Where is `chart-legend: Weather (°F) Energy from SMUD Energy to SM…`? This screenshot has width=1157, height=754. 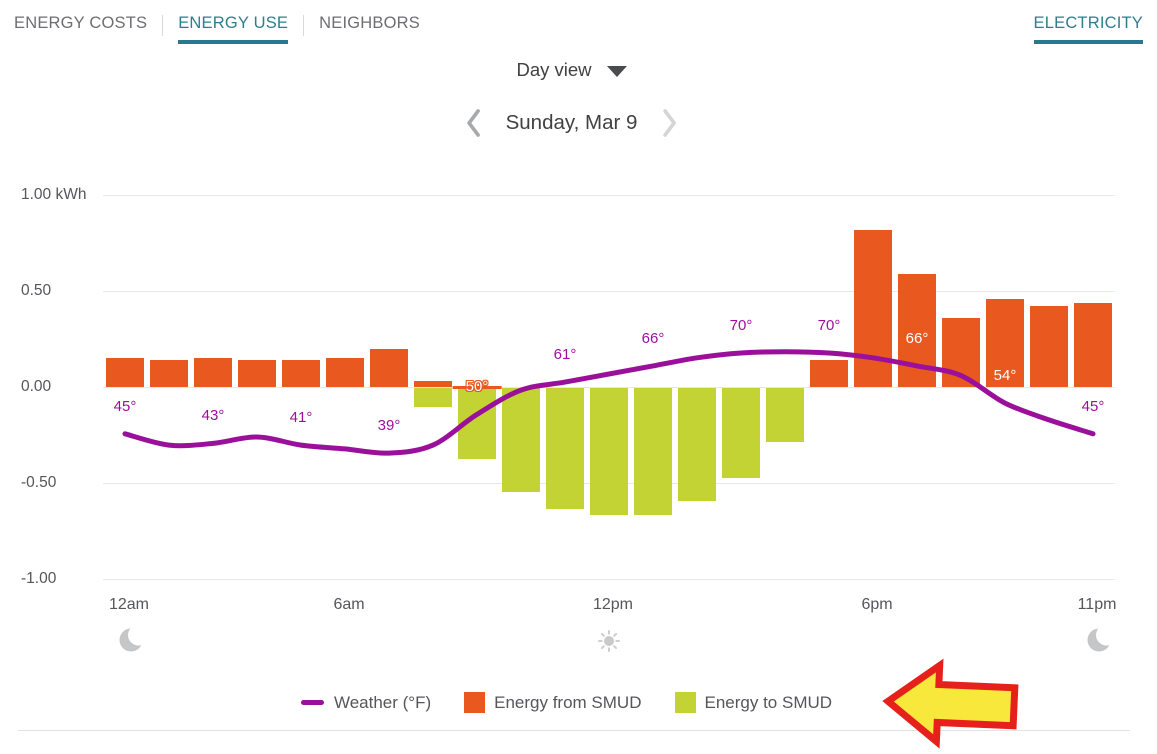 chart-legend: Weather (°F) Energy from SMUD Energy to SM… is located at coordinates (572, 702).